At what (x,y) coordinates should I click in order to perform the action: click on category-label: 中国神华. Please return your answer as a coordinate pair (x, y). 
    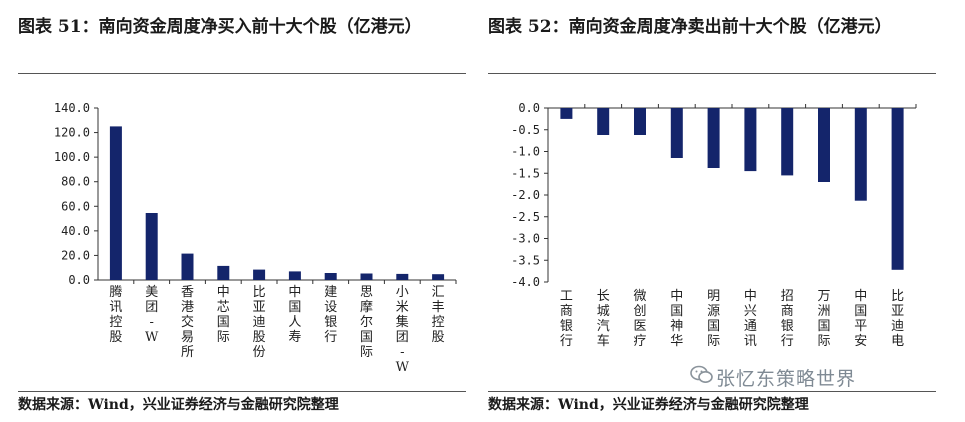
    Looking at the image, I should click on (676, 319).